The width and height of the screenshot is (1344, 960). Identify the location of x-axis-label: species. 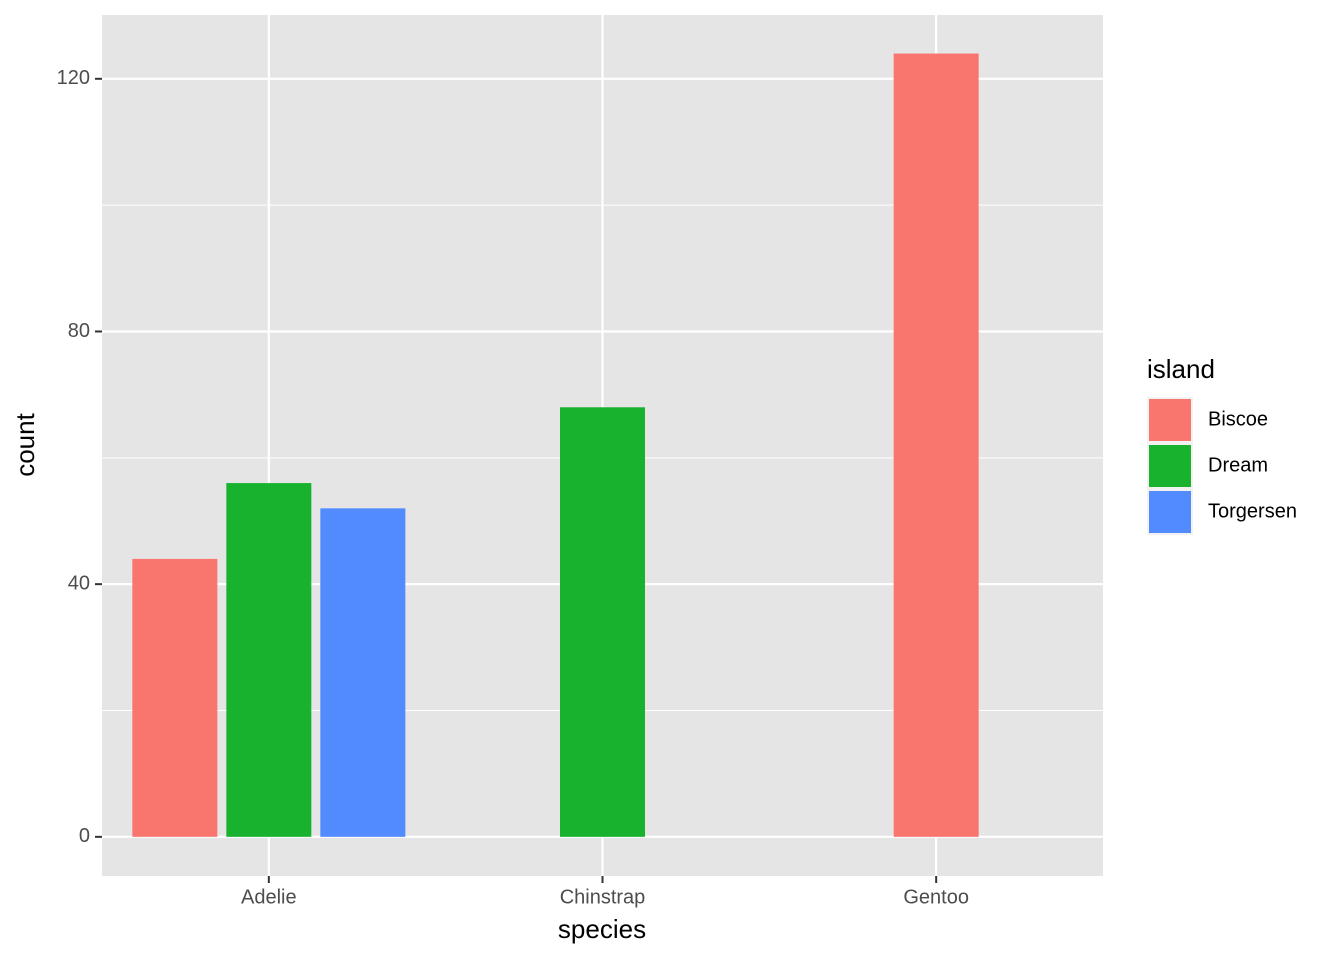
(602, 929).